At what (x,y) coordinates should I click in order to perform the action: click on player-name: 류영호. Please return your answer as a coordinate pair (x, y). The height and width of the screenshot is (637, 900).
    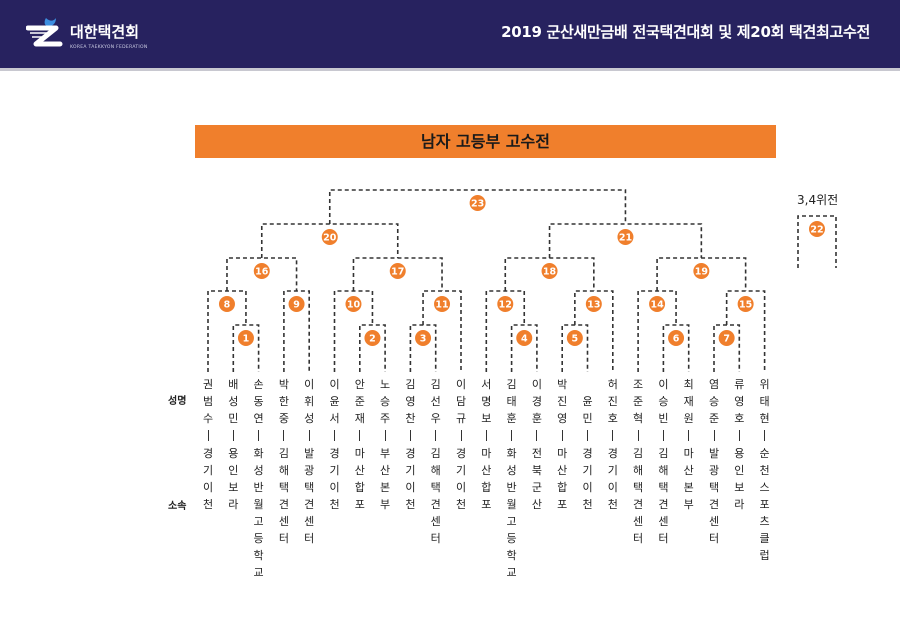
    Looking at the image, I should click on (739, 401).